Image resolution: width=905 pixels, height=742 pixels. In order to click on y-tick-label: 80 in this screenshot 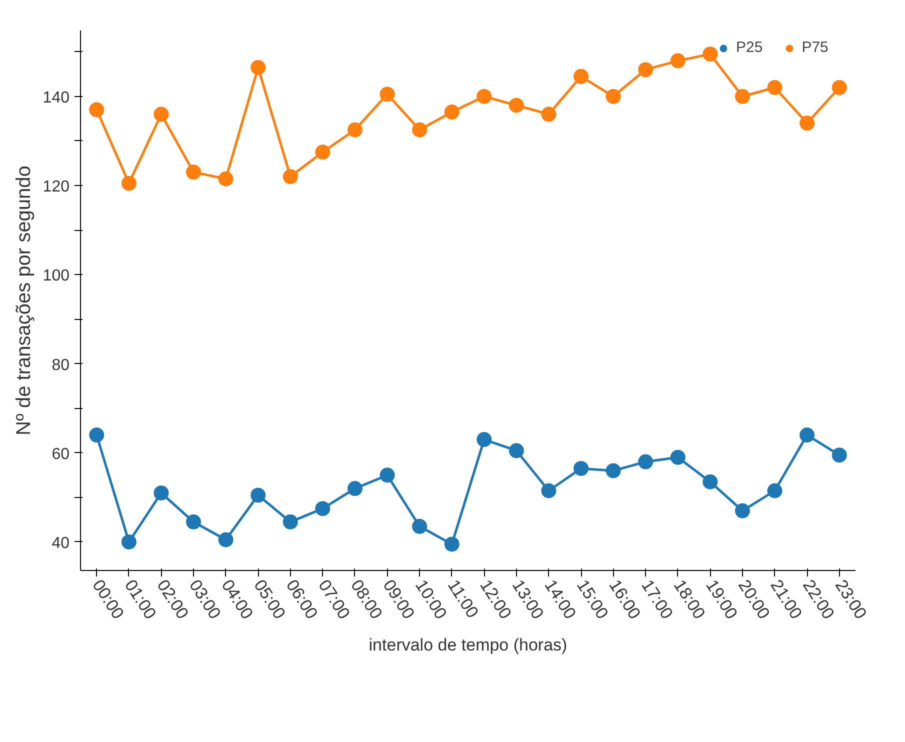, I will do `click(61, 365)`.